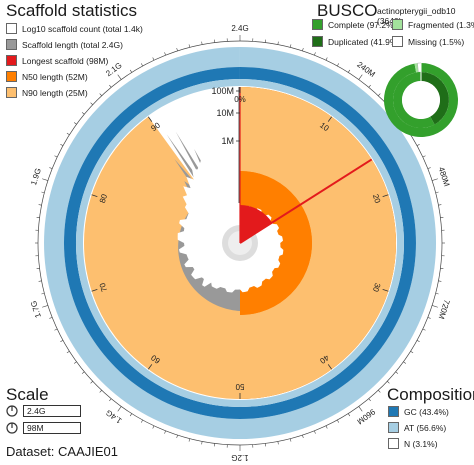 This screenshot has width=474, height=465. I want to click on dataset-label: Dataset: CAAJIE01, so click(62, 451).